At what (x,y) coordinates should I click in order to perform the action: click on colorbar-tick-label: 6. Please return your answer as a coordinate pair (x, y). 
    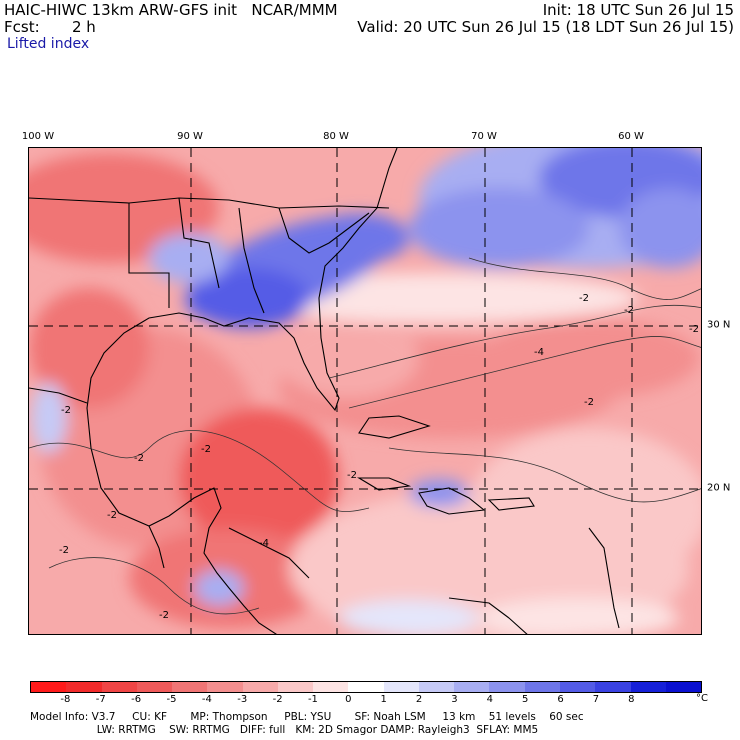
    Looking at the image, I should click on (560, 699).